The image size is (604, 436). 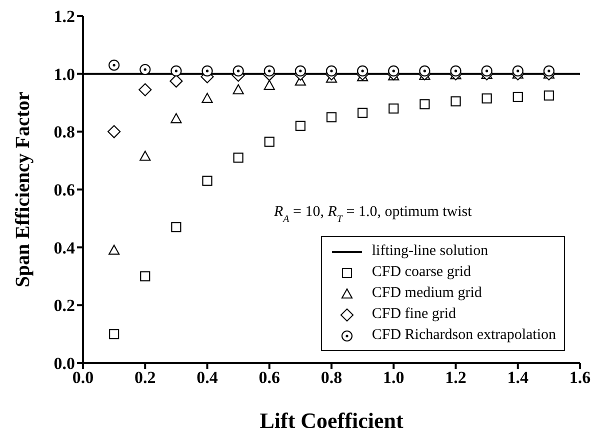 What do you see at coordinates (414, 314) in the screenshot?
I see `legend-label: CFD fine grid` at bounding box center [414, 314].